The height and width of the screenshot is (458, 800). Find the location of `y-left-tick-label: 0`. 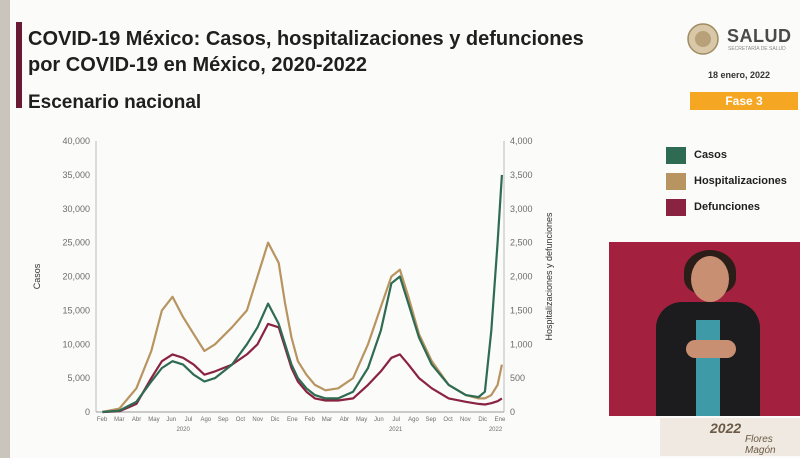

y-left-tick-label: 0 is located at coordinates (87, 412).